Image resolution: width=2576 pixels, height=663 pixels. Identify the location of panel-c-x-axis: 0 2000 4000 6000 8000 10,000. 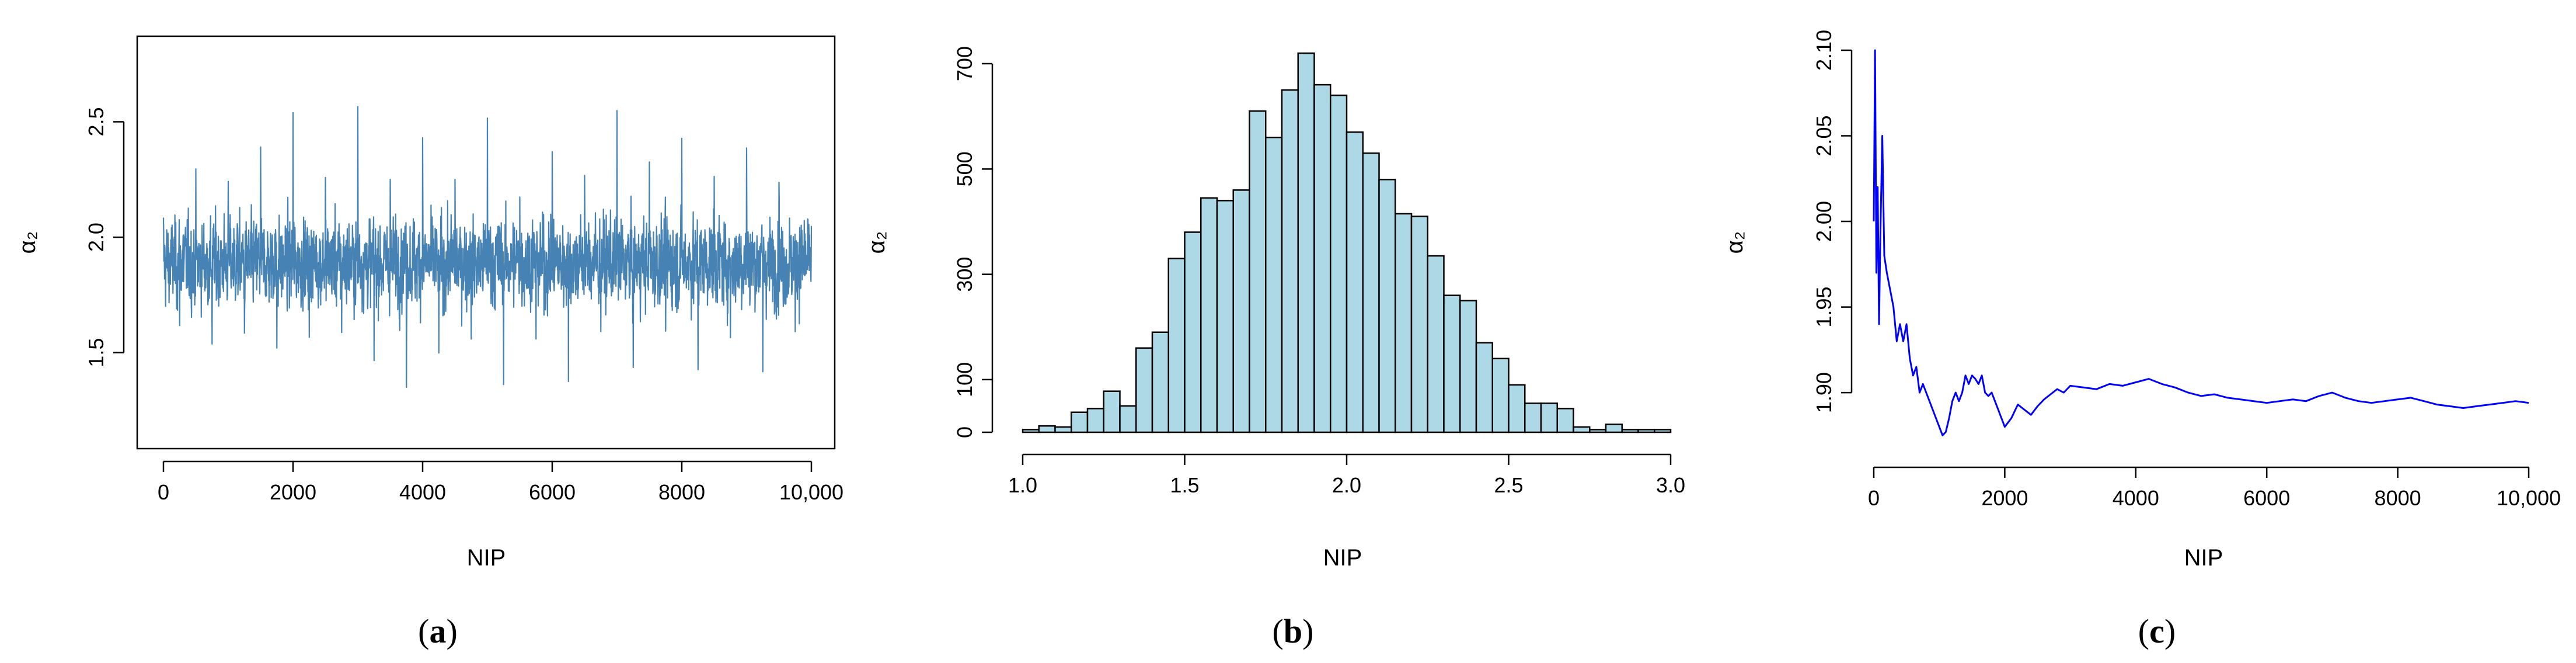
(2214, 488).